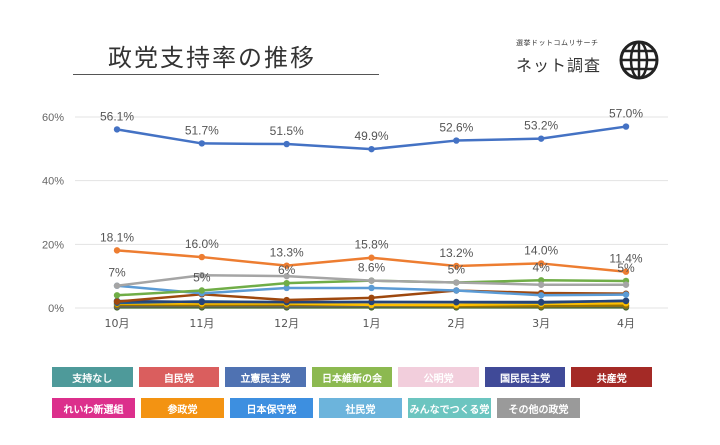 The height and width of the screenshot is (445, 720). Describe the element at coordinates (372, 268) in the screenshot. I see `data-label: 8.6%` at that location.